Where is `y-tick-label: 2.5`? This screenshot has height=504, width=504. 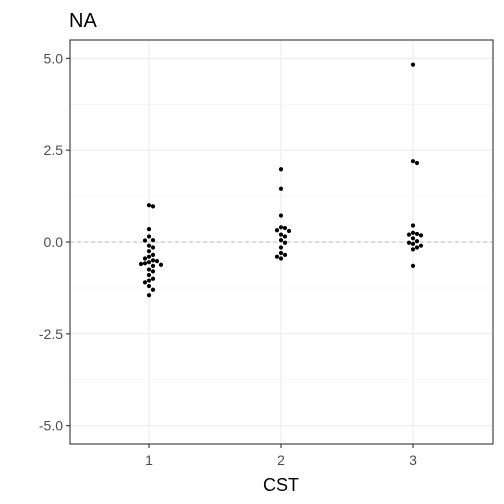 y-tick-label: 2.5 is located at coordinates (54, 150).